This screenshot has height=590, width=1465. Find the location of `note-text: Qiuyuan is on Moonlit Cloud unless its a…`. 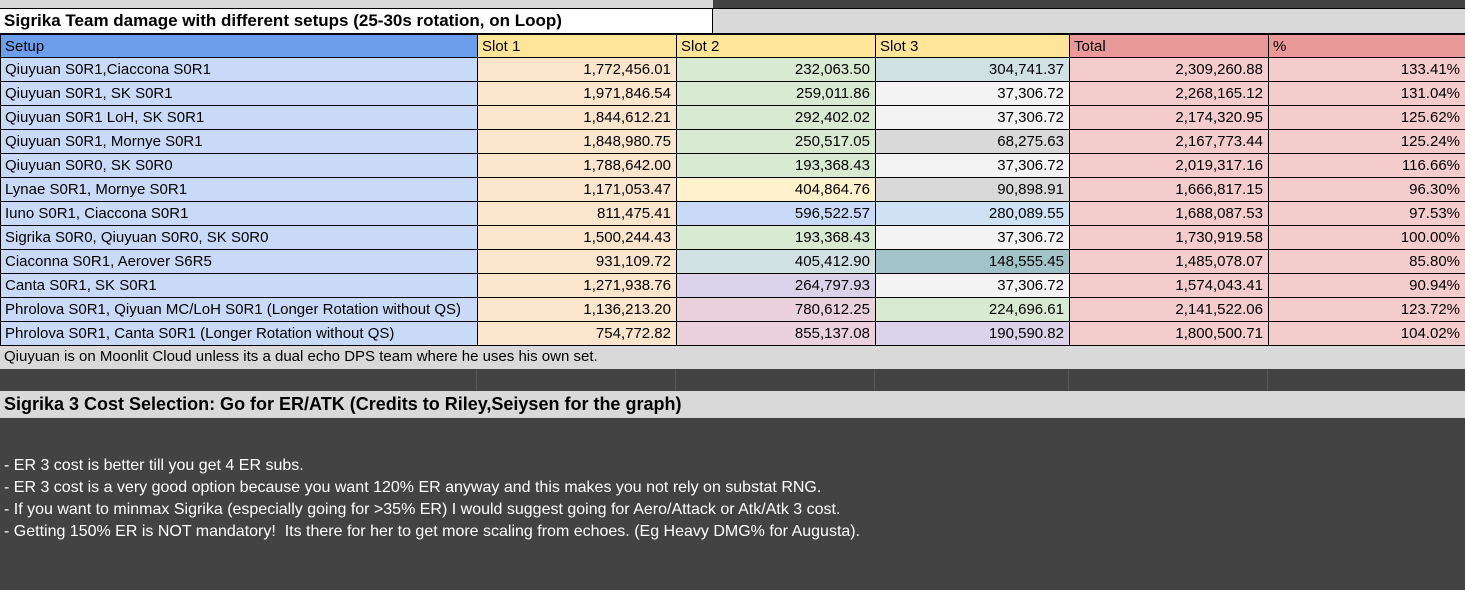

note-text: Qiuyuan is on Moonlit Cloud unless its a… is located at coordinates (732, 357).